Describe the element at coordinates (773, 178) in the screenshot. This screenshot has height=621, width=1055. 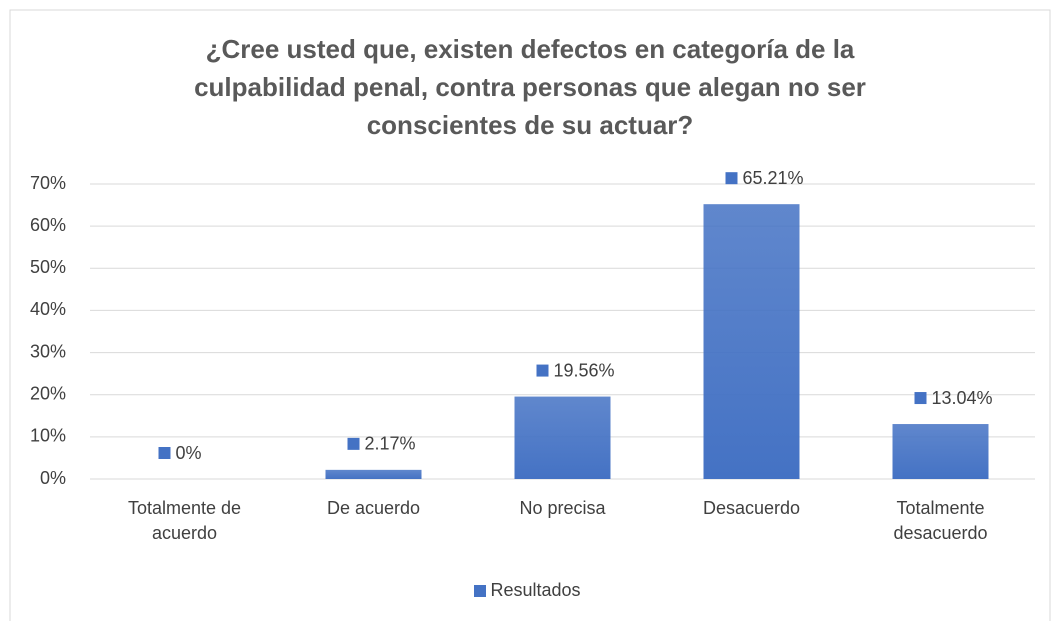
I see `value-label: 65.21%` at that location.